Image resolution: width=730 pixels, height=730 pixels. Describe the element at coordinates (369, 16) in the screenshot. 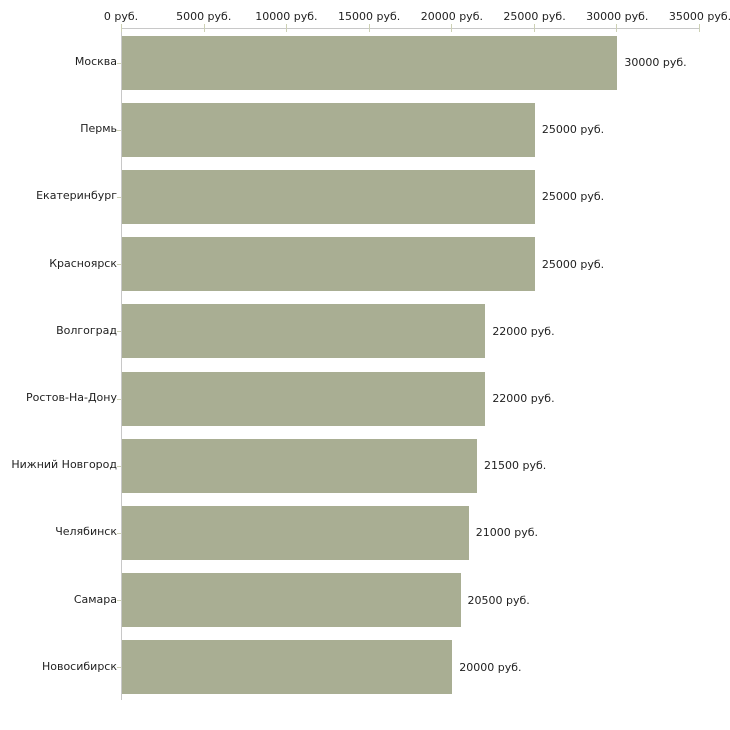

I see `x-axis-tick-label: 15000 руб.` at that location.